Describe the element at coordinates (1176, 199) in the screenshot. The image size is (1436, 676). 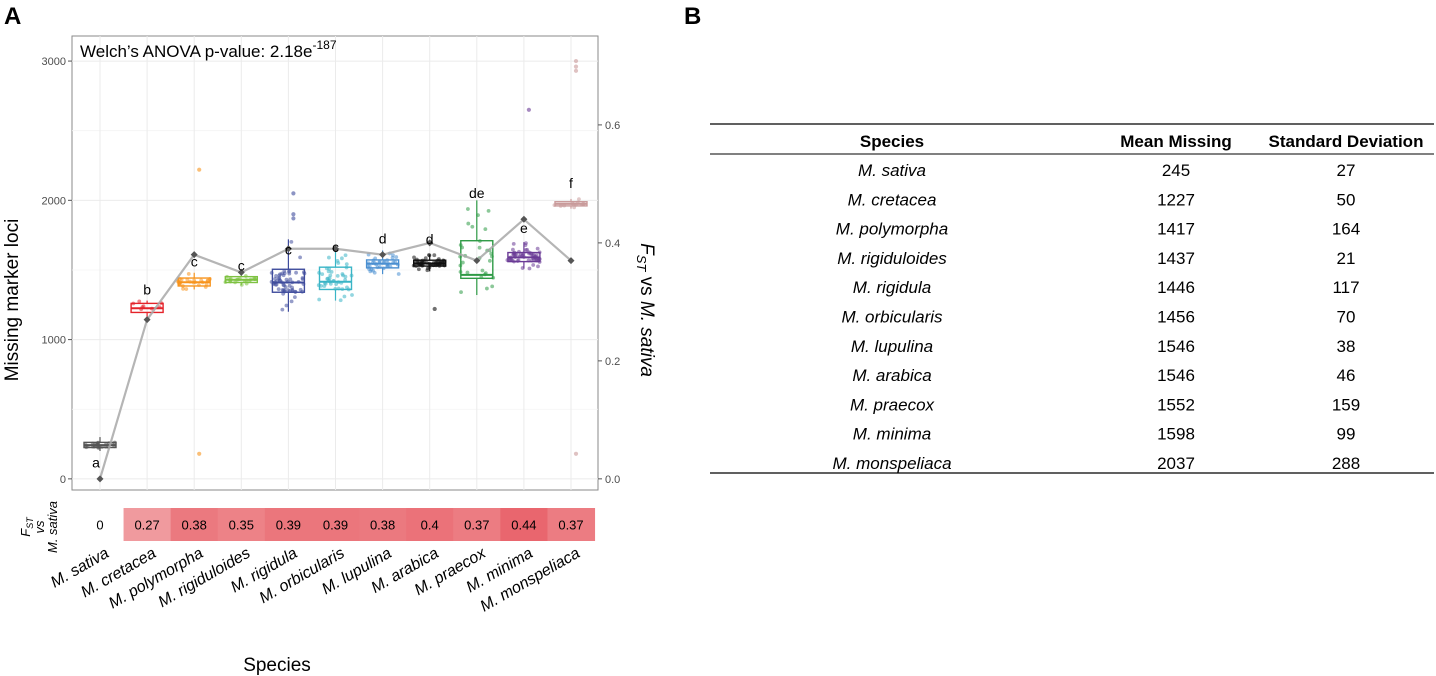
I see `table-cell: 1227` at that location.